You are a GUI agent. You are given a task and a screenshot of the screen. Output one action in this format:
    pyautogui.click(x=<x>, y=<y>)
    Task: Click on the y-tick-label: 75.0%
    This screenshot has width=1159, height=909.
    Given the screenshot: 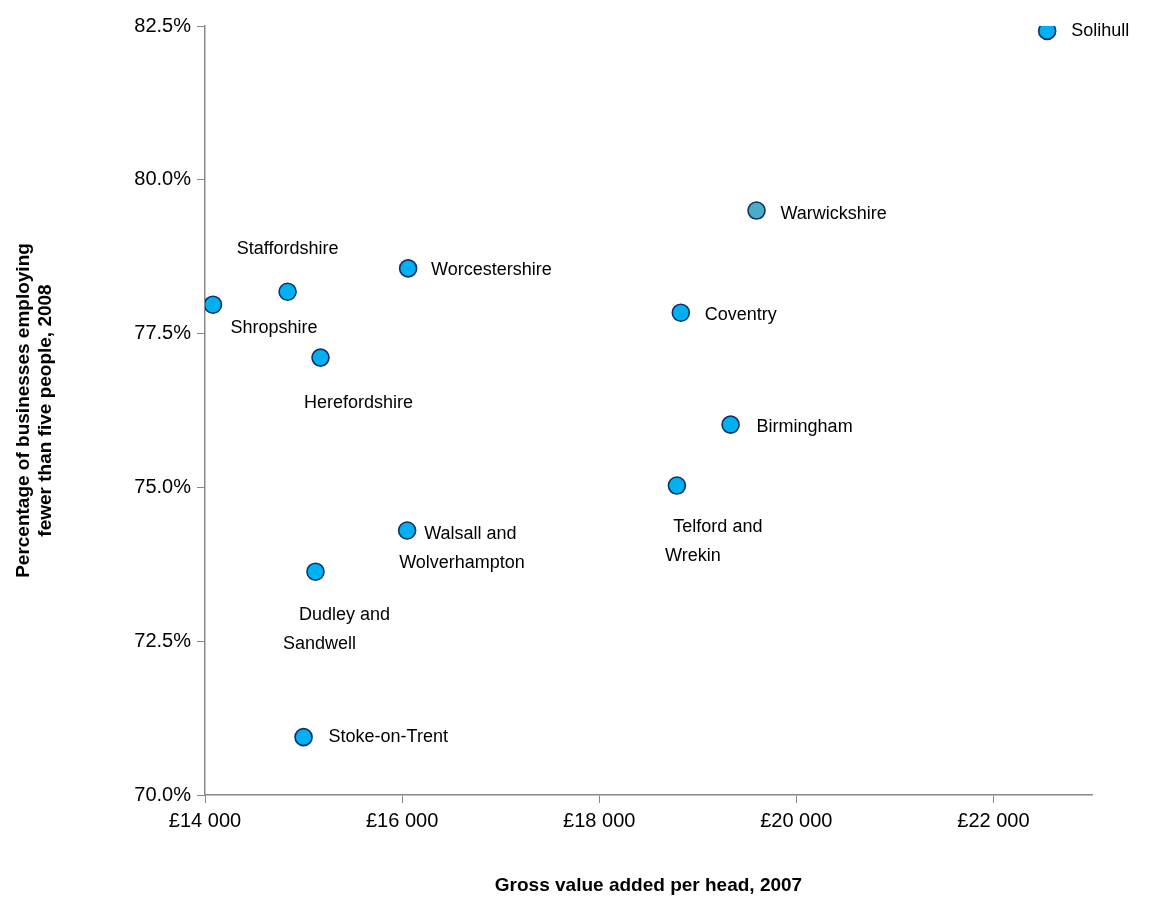 What is the action you would take?
    pyautogui.click(x=163, y=485)
    